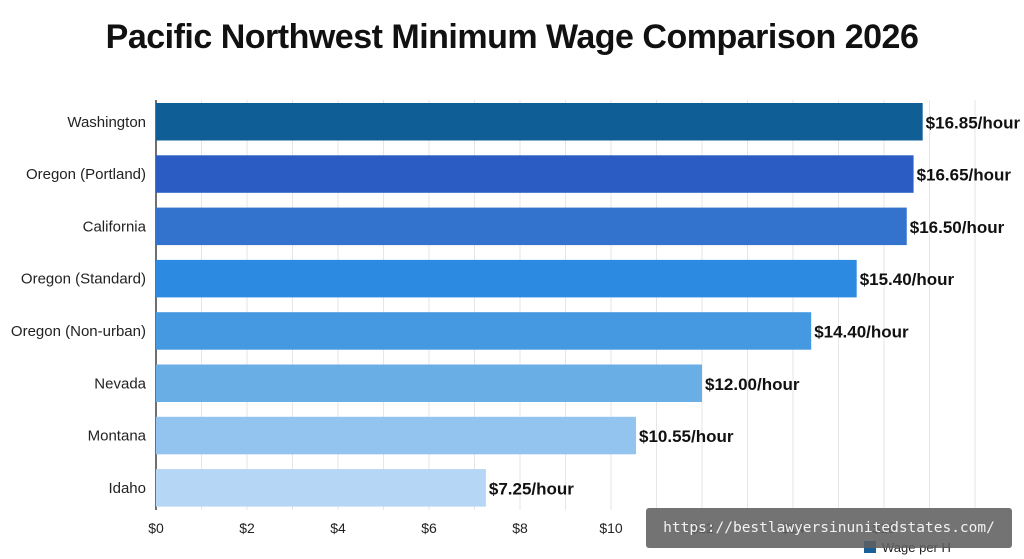 This screenshot has height=559, width=1024. What do you see at coordinates (429, 528) in the screenshot?
I see `x-tick-label: $6` at bounding box center [429, 528].